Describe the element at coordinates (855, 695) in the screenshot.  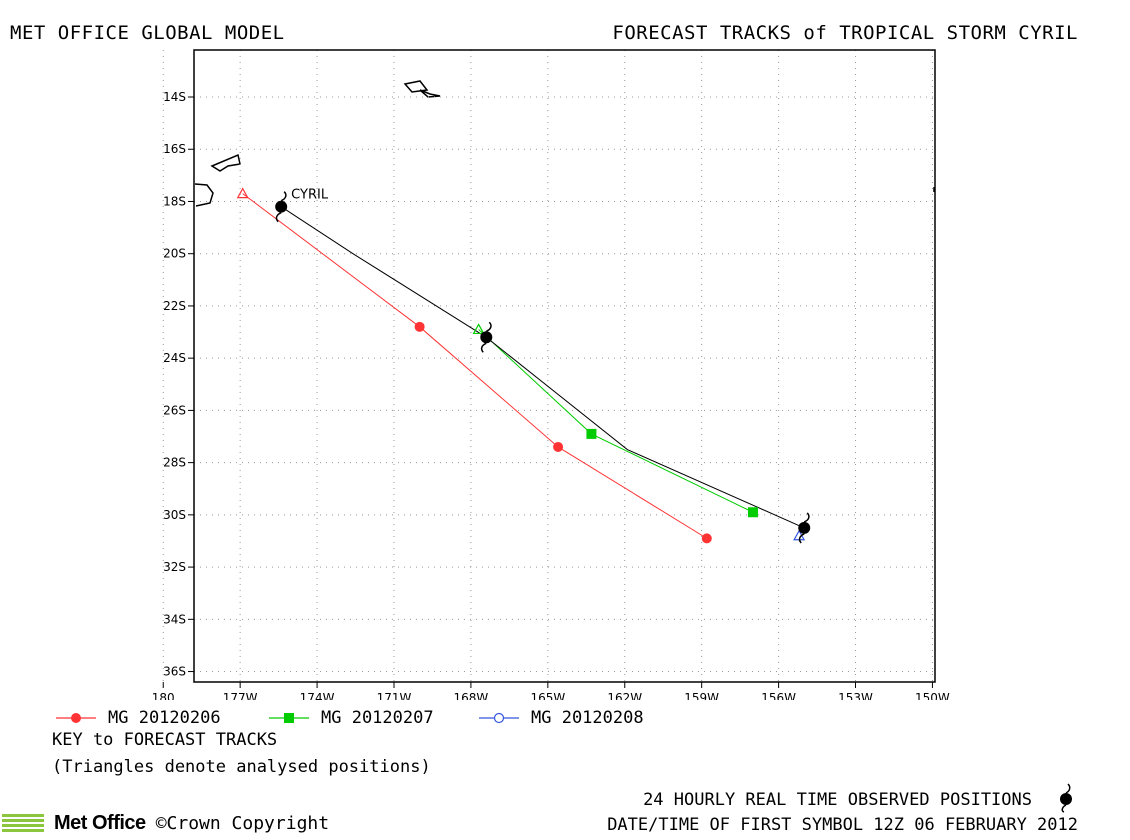
I see `x-tick-label: 153W` at that location.